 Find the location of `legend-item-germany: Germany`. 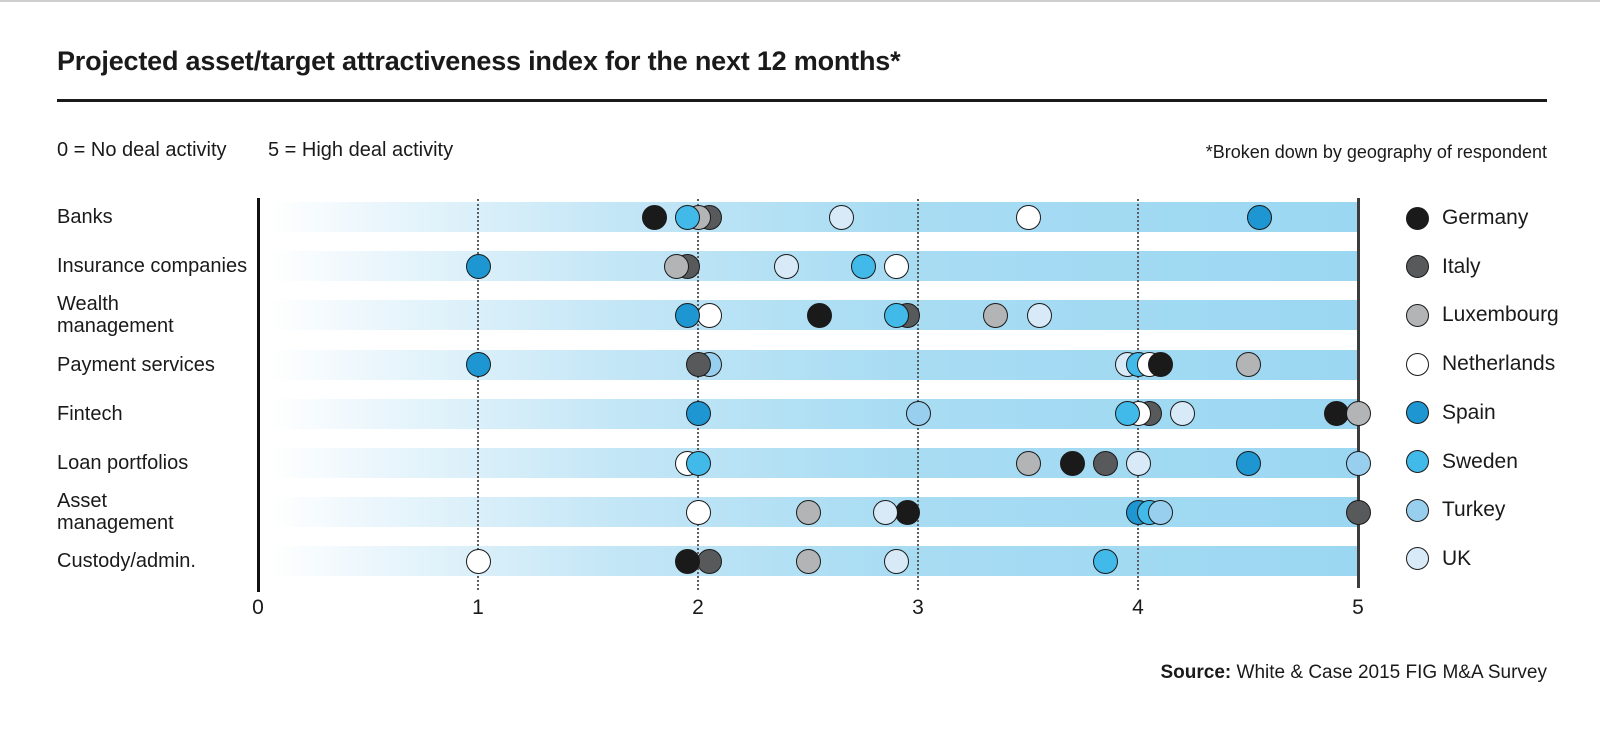

legend-item-germany: Germany is located at coordinates (1467, 218).